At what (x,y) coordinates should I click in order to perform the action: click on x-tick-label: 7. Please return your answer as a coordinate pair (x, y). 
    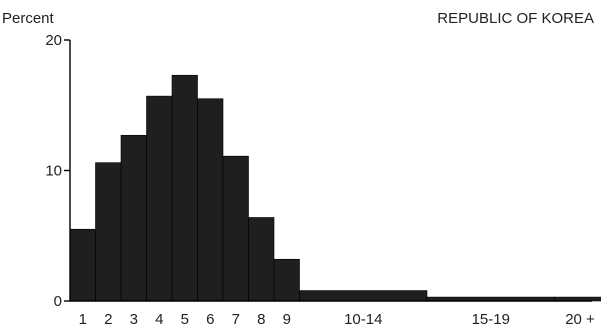
    Looking at the image, I should click on (236, 319).